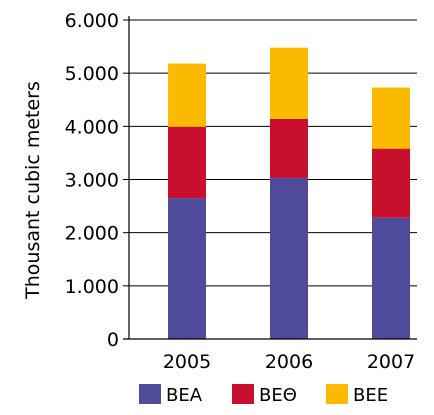  Describe the element at coordinates (33, 190) in the screenshot. I see `y-axis-title: Thousant cubic meters` at that location.